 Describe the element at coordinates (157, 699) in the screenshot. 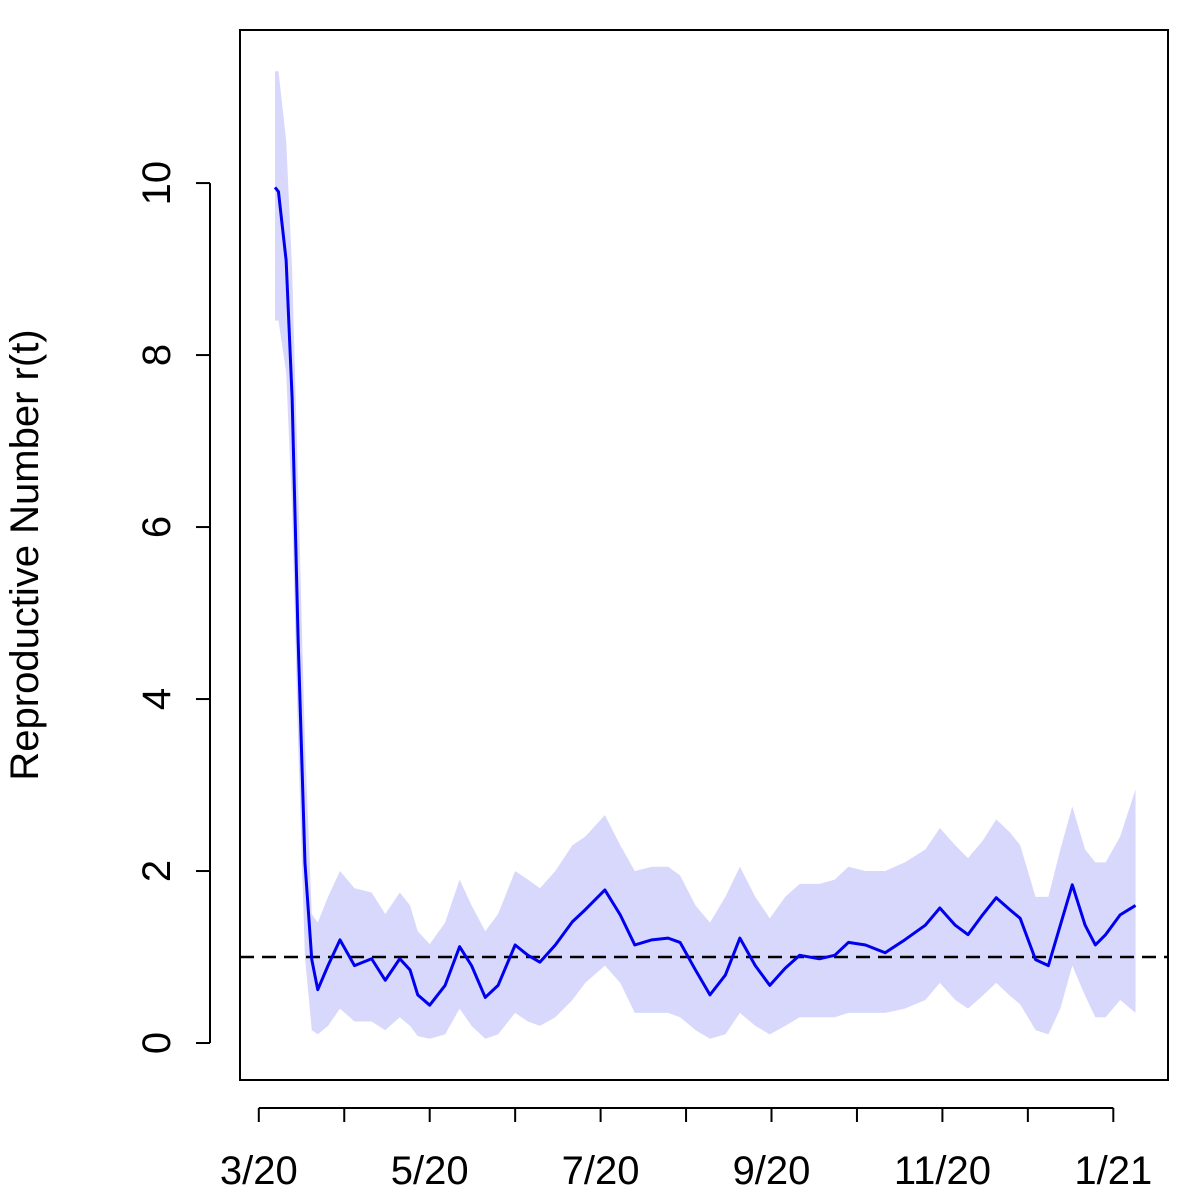

I see `y-tick-label: 4` at that location.